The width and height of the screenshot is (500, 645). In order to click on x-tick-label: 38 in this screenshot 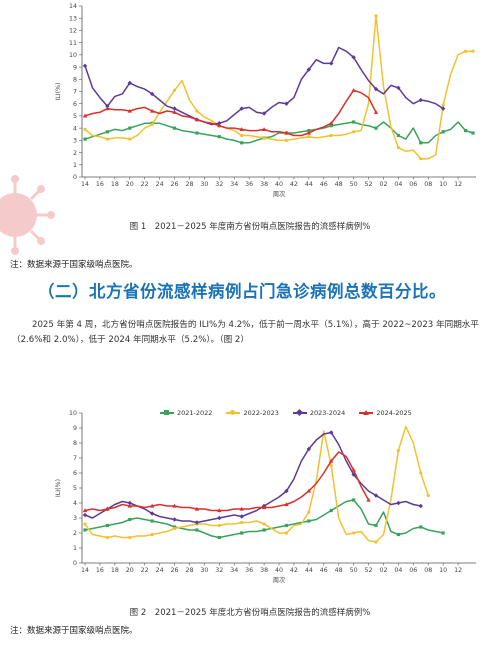, I will do `click(264, 184)`.